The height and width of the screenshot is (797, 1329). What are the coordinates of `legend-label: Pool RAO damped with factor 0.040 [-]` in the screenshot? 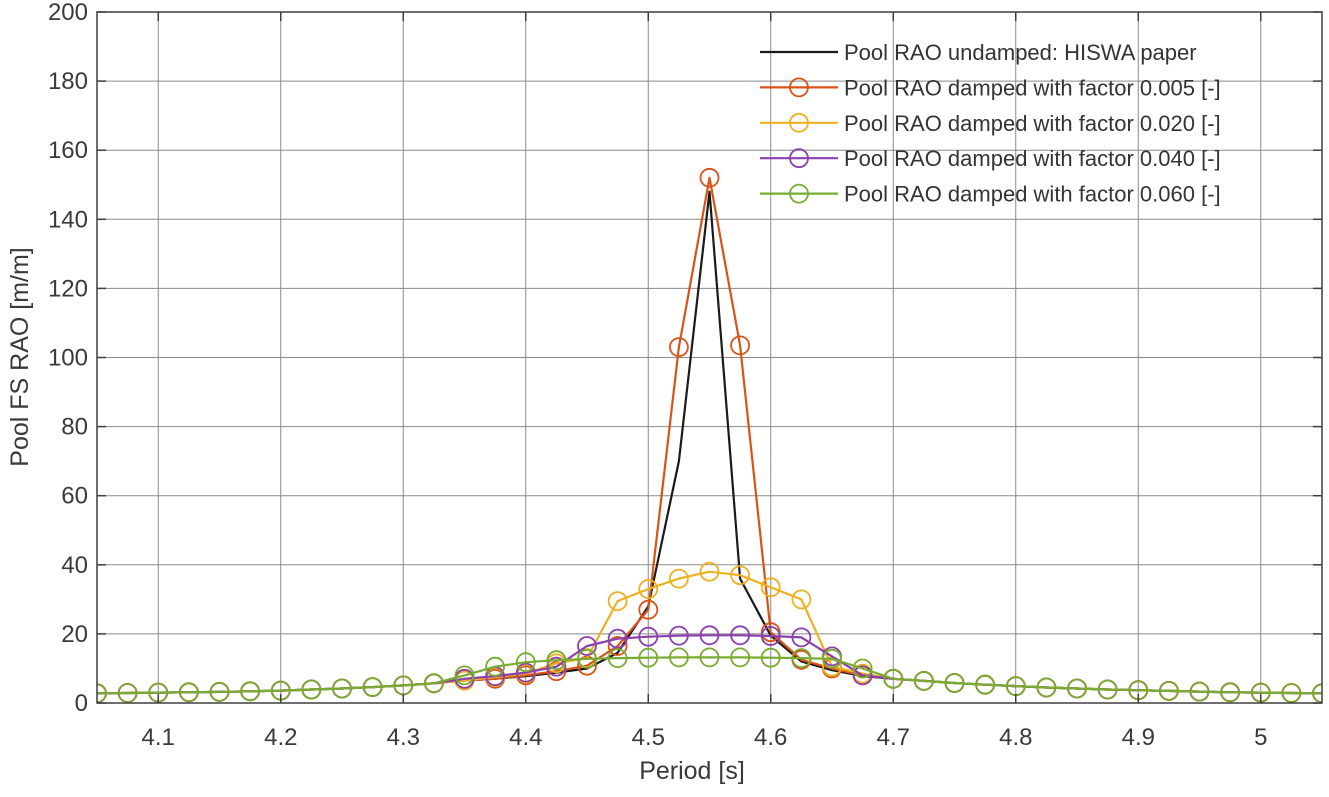 It's located at (1032, 158).